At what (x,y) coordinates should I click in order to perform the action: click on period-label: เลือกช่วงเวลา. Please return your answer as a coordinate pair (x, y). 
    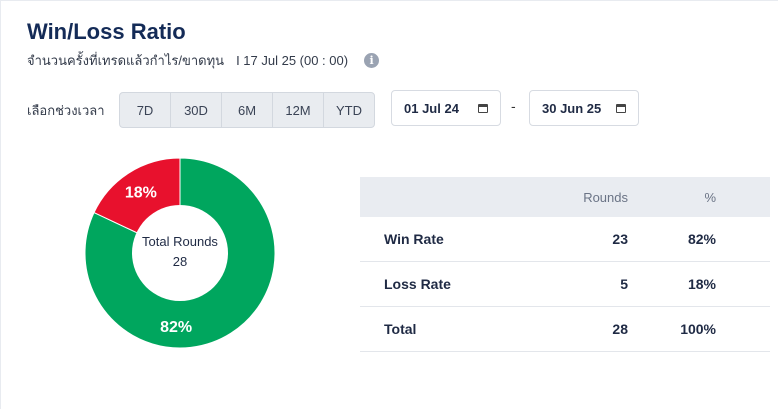
    Looking at the image, I should click on (66, 110).